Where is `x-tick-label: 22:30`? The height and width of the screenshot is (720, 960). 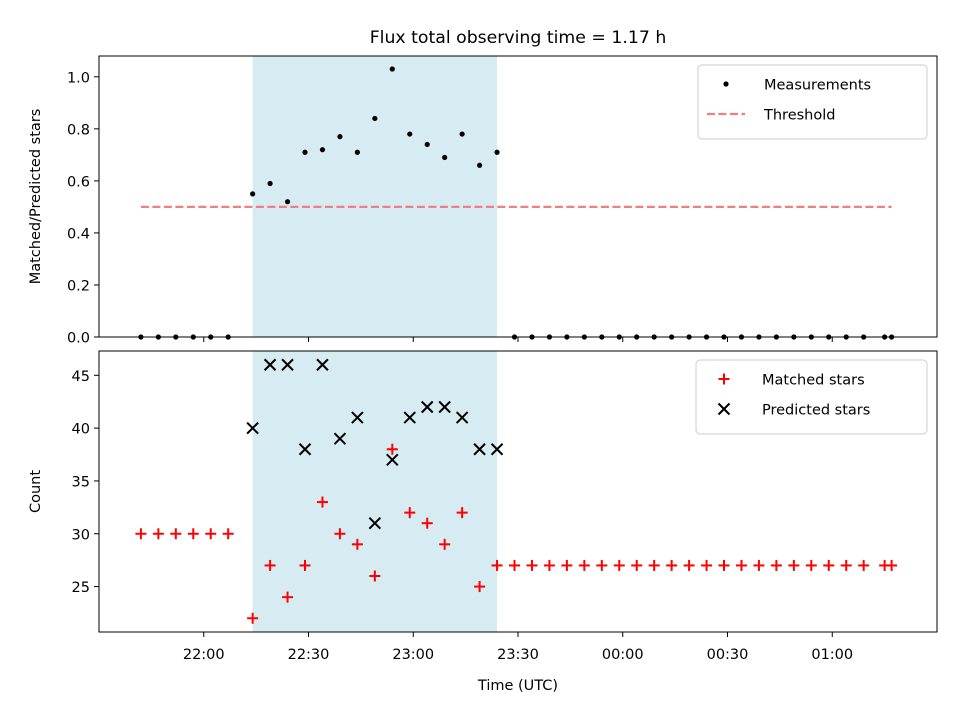
x-tick-label: 22:30 is located at coordinates (309, 655).